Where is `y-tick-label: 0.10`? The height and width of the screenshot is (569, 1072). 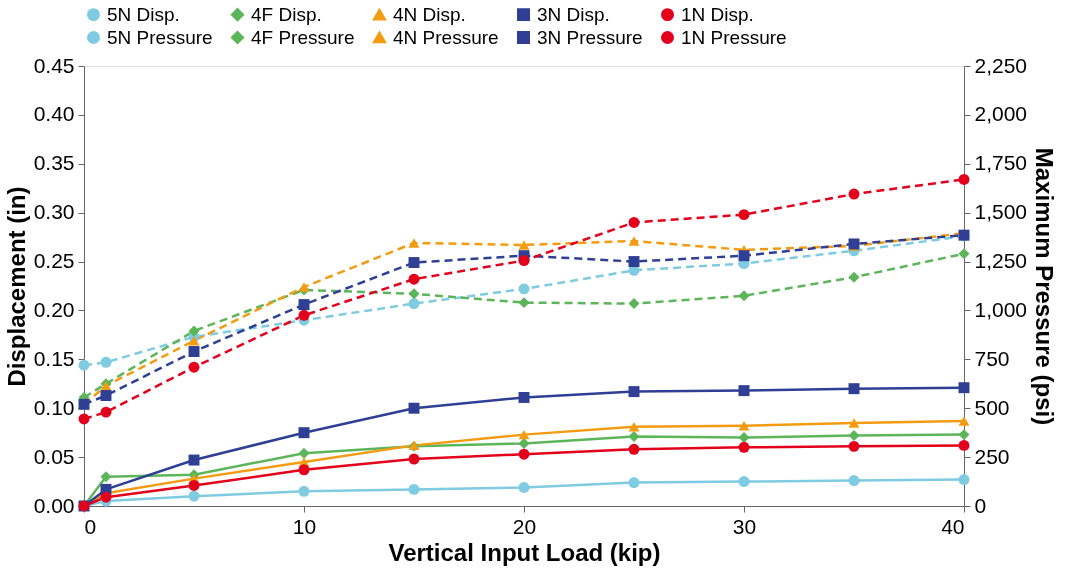
y-tick-label: 0.10 is located at coordinates (54, 407).